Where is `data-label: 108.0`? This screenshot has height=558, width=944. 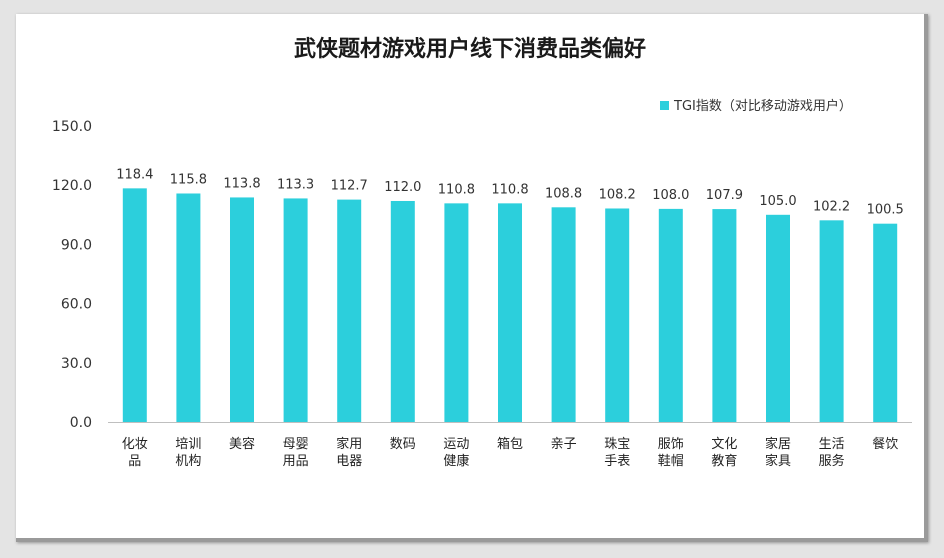
data-label: 108.0 is located at coordinates (670, 195).